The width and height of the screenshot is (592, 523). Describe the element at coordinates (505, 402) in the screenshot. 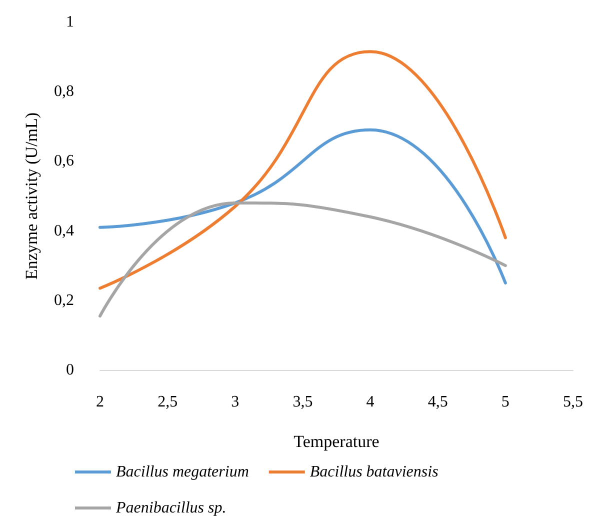

I see `x-tick-label: 5` at that location.